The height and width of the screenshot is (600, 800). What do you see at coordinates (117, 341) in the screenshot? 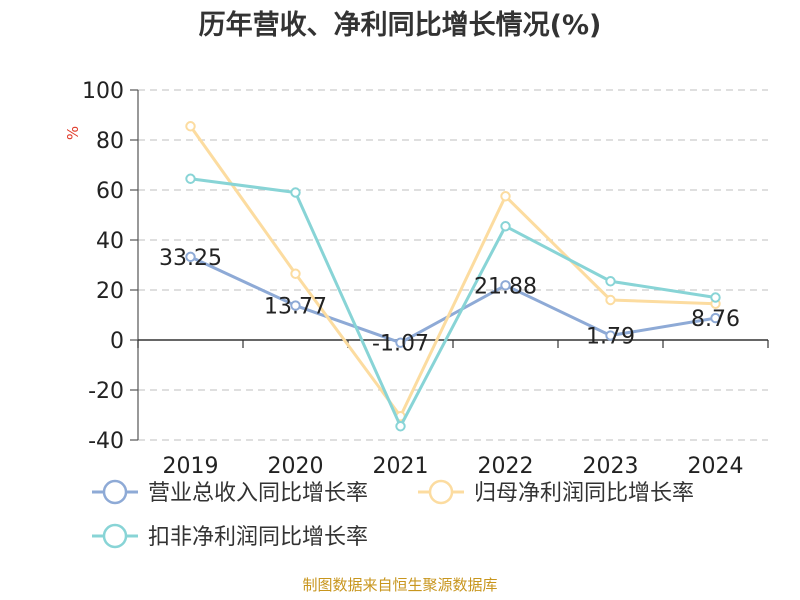
I see `y-tick-label: 0` at bounding box center [117, 341].